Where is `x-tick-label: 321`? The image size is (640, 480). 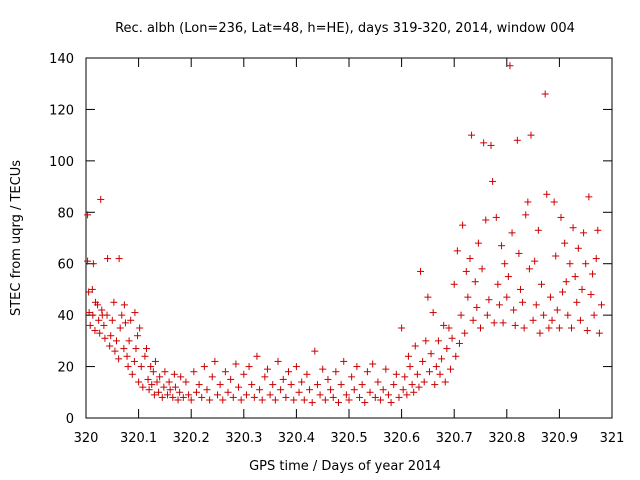 x-tick-label: 321 is located at coordinates (612, 438).